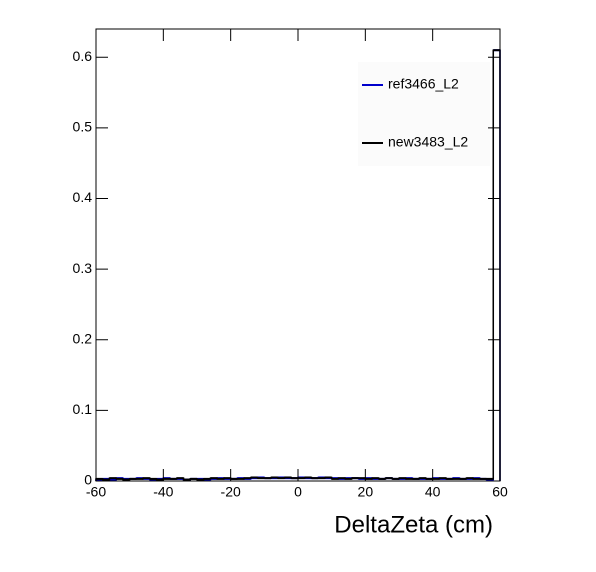  What do you see at coordinates (500, 492) in the screenshot?
I see `x-tick-label: 60` at bounding box center [500, 492].